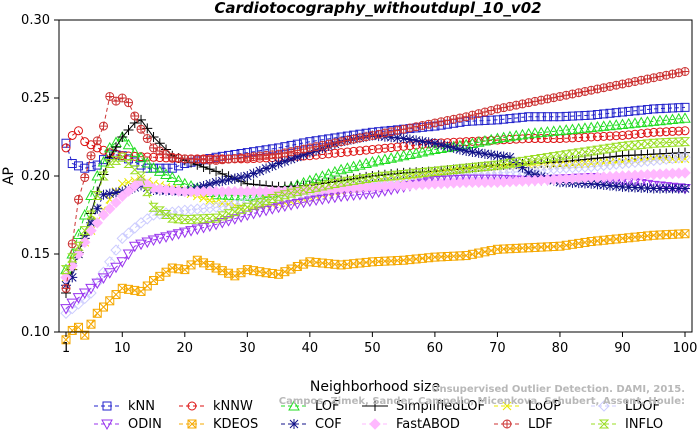  What do you see at coordinates (235, 424) in the screenshot?
I see `legend-label: KDEOS` at bounding box center [235, 424].